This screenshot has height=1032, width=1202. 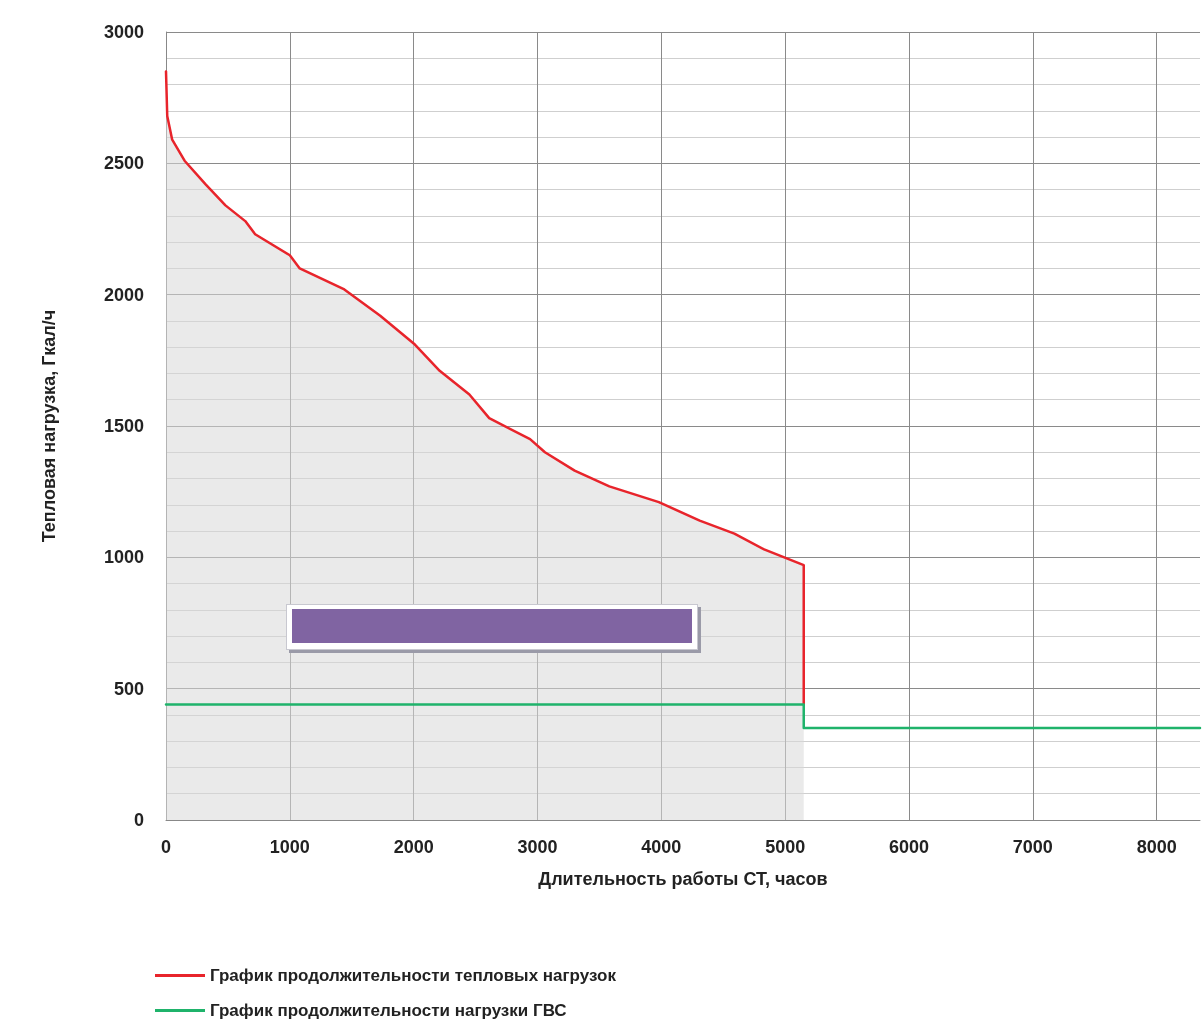 I want to click on x-tick-label: 6000, so click(x=909, y=847).